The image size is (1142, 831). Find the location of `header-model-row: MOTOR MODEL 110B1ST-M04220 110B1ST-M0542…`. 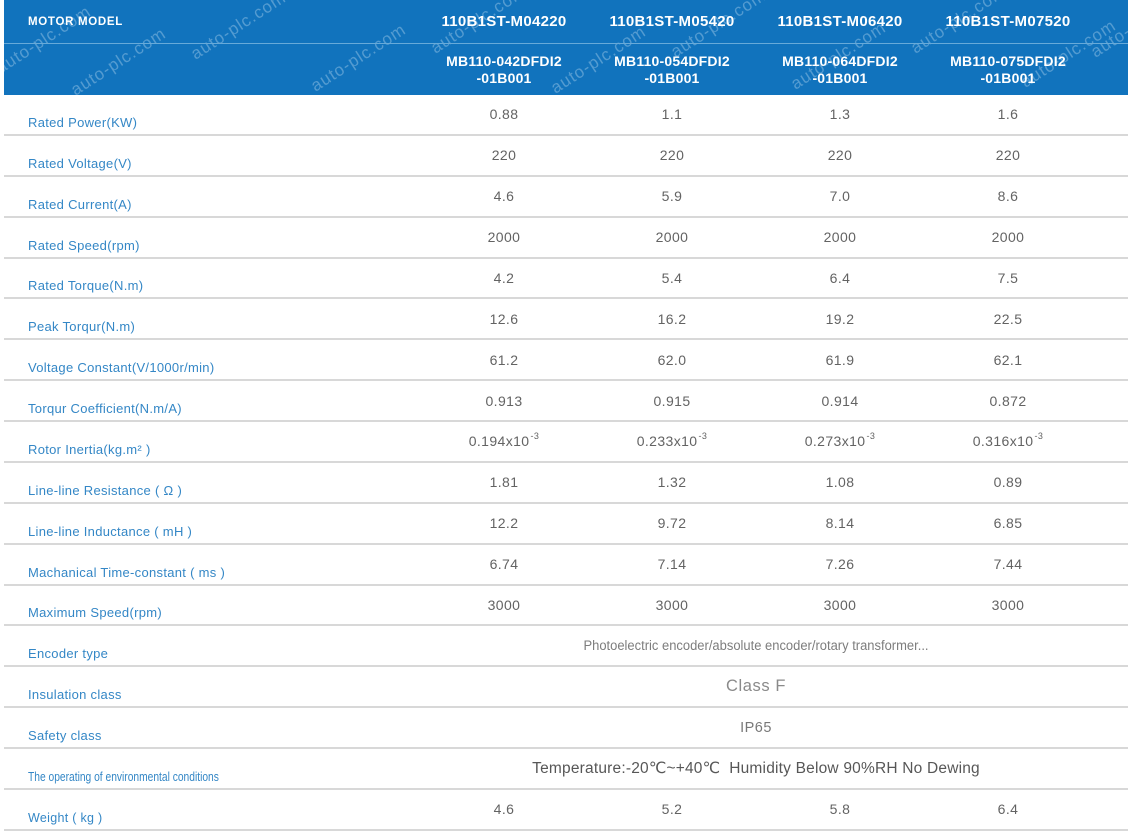

header-model-row: MOTOR MODEL 110B1ST-M04220 110B1ST-M0542… is located at coordinates (566, 22).